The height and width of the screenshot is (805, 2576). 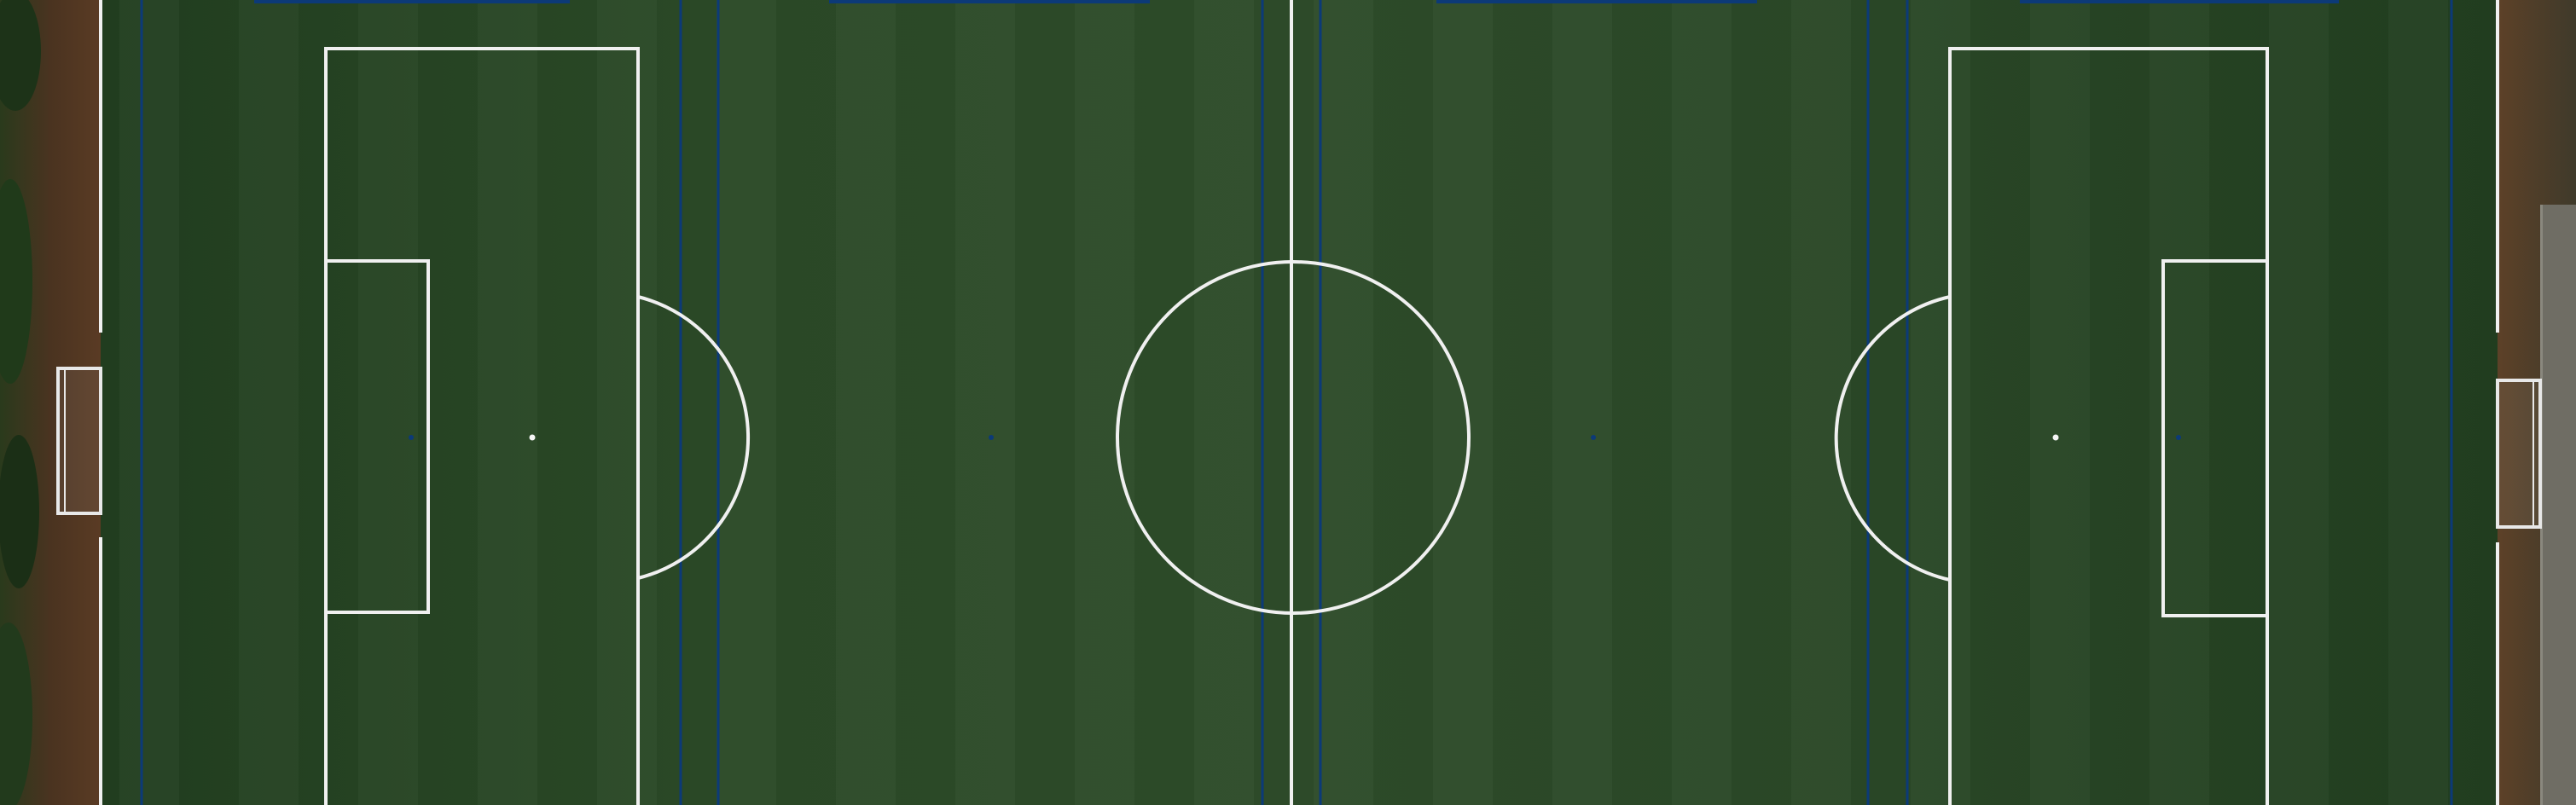 What do you see at coordinates (2559, 505) in the screenshot?
I see `right-walkway` at bounding box center [2559, 505].